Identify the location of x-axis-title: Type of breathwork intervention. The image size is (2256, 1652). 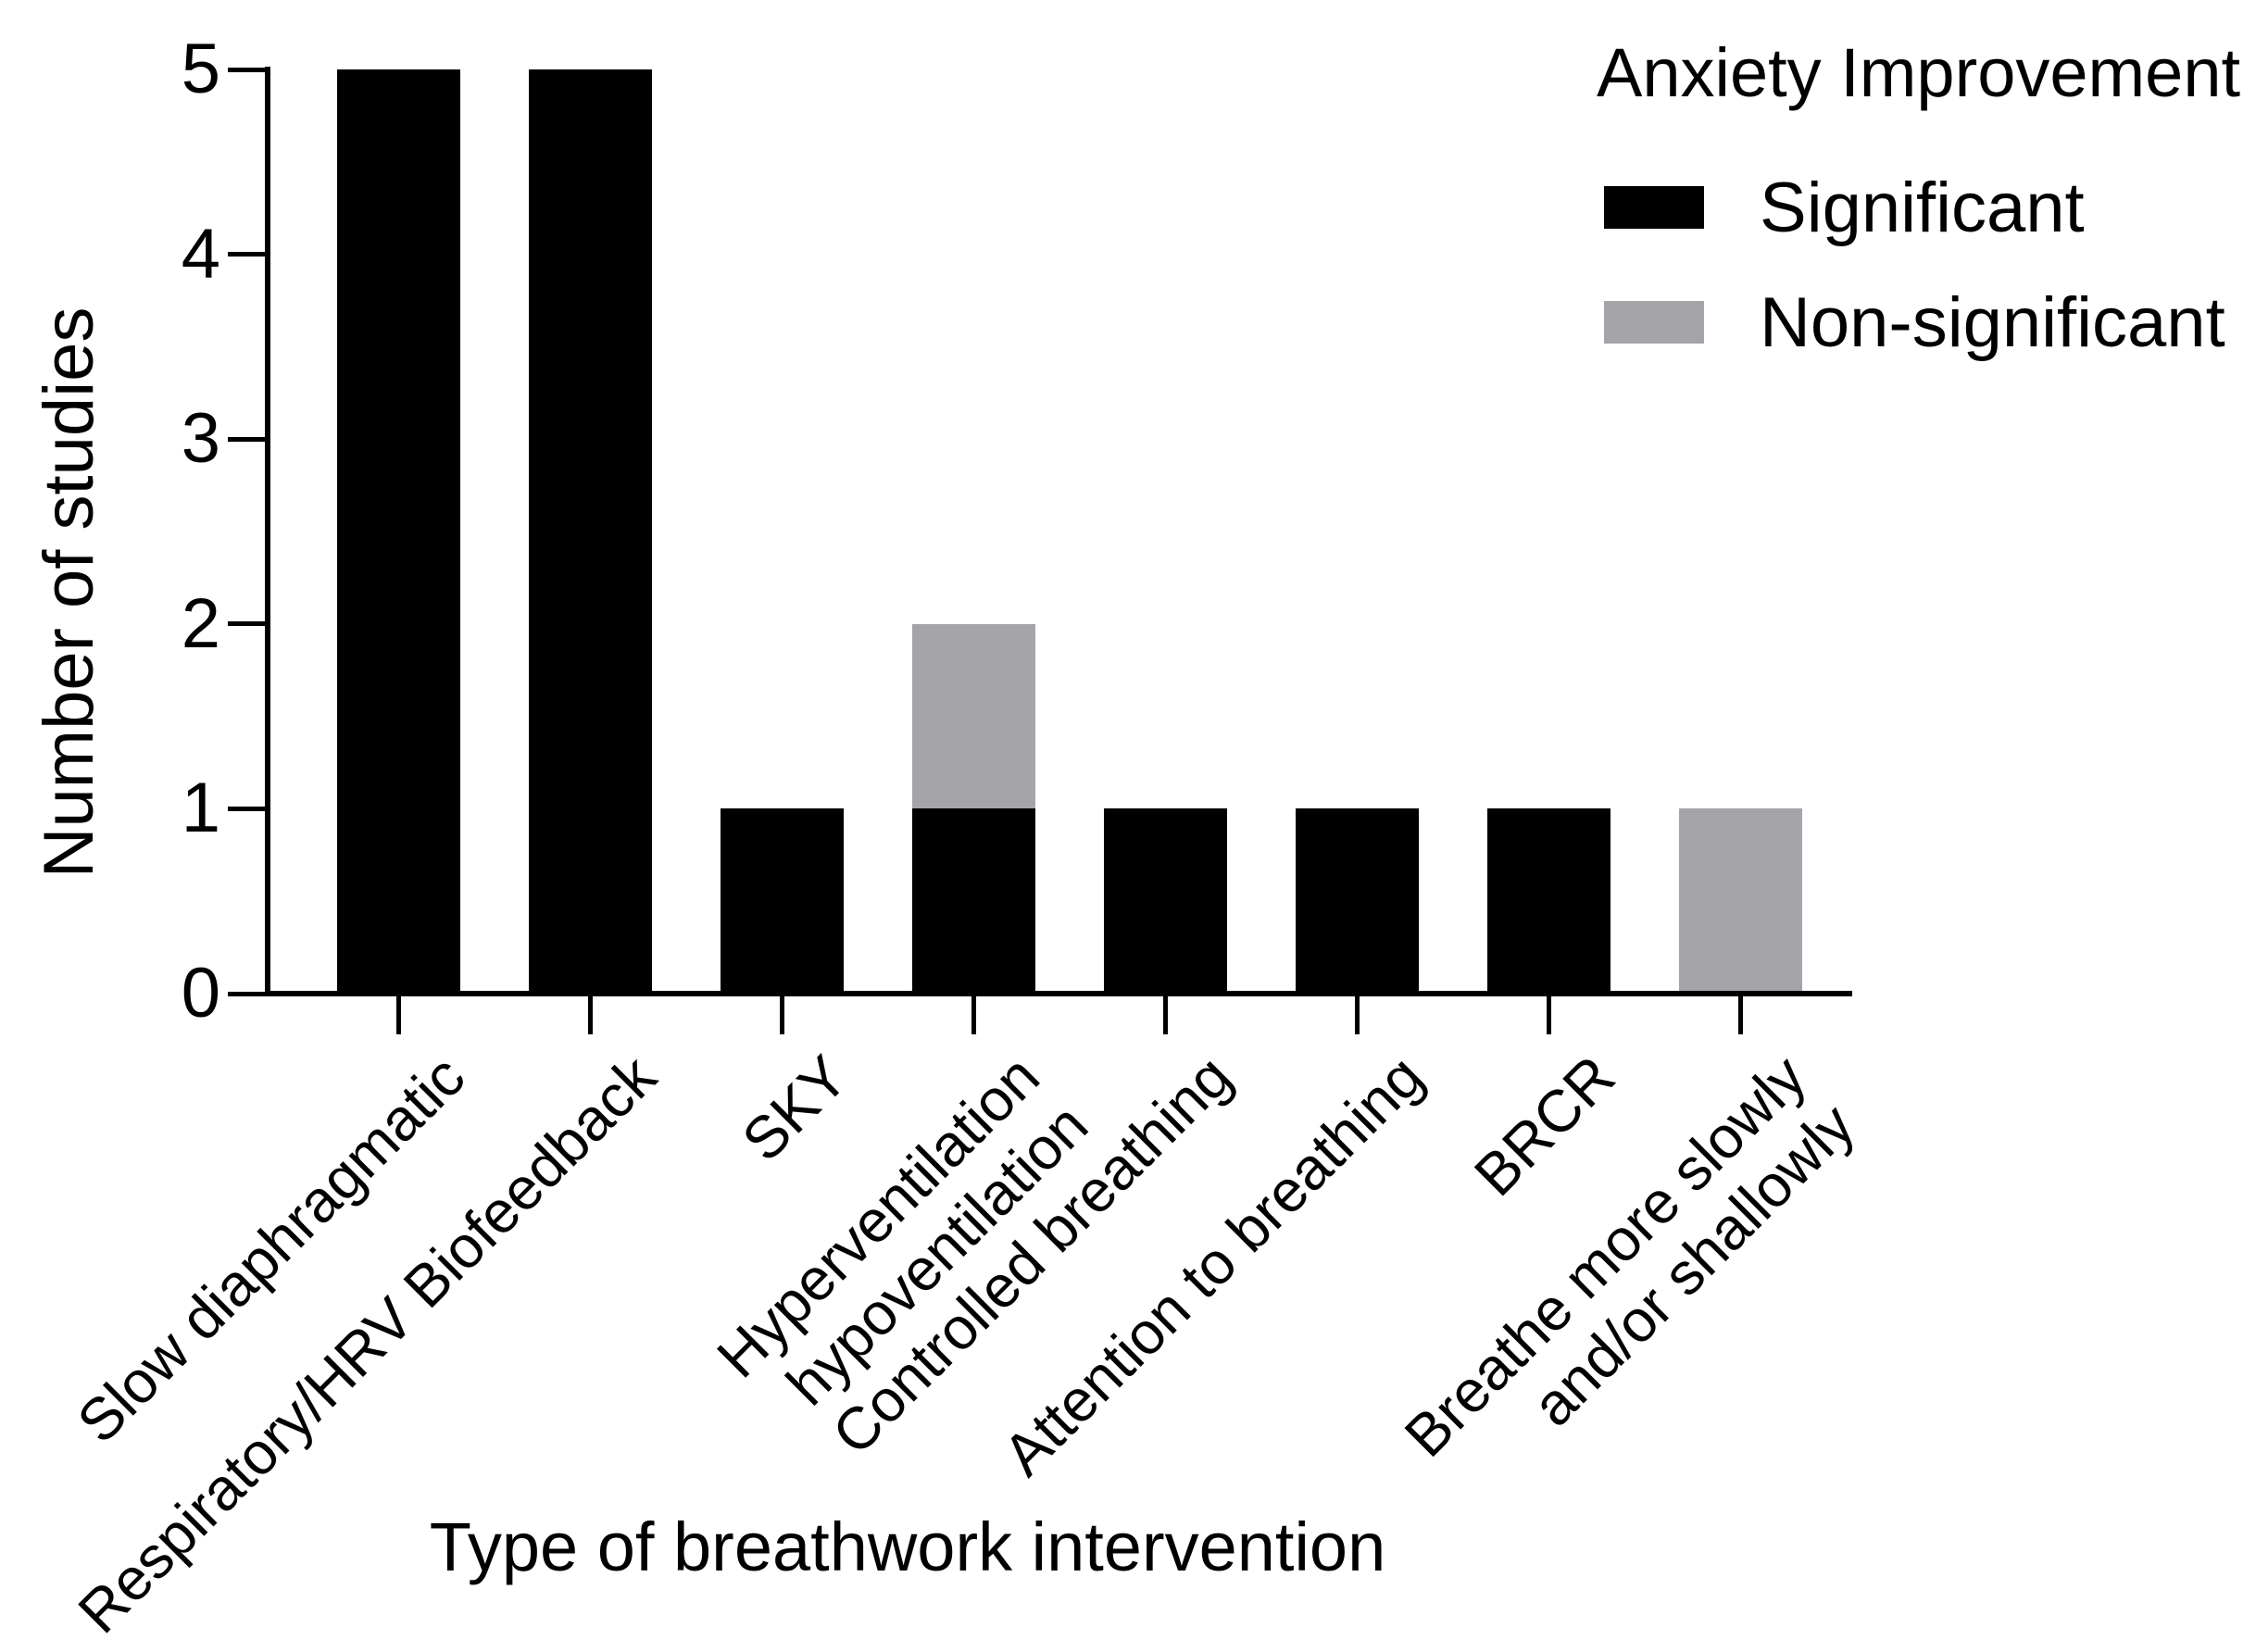
(907, 1546).